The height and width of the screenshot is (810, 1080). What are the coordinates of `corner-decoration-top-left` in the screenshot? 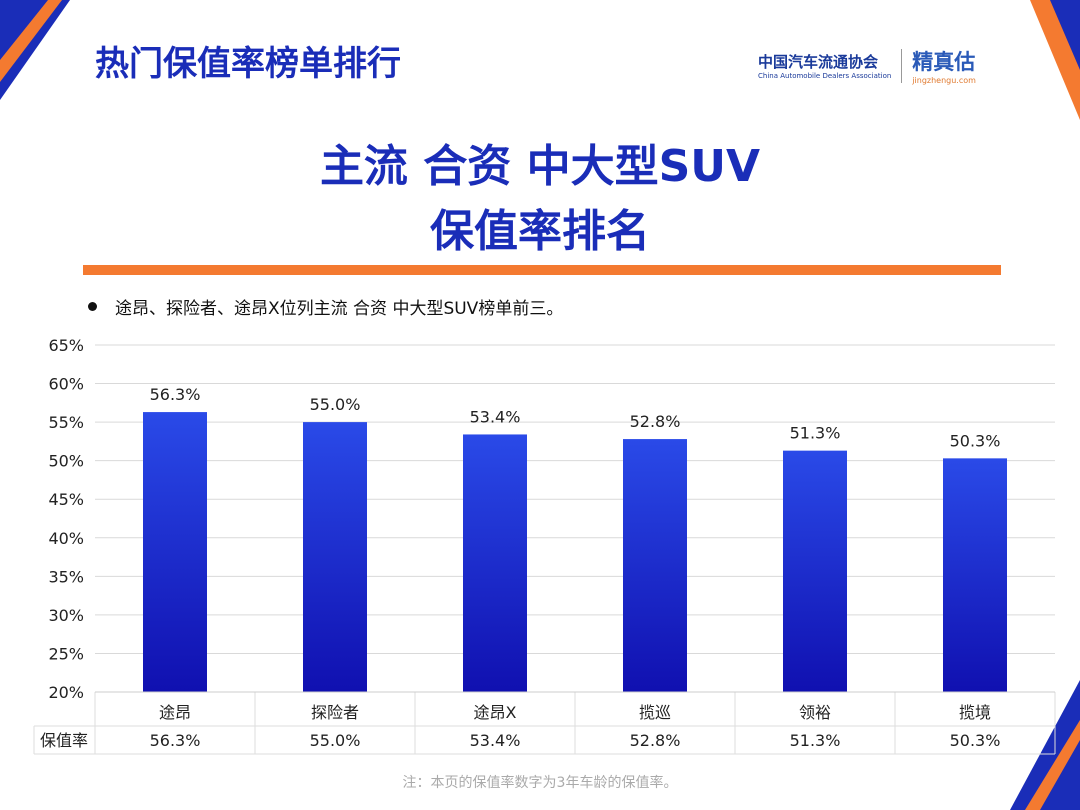 It's located at (35, 50).